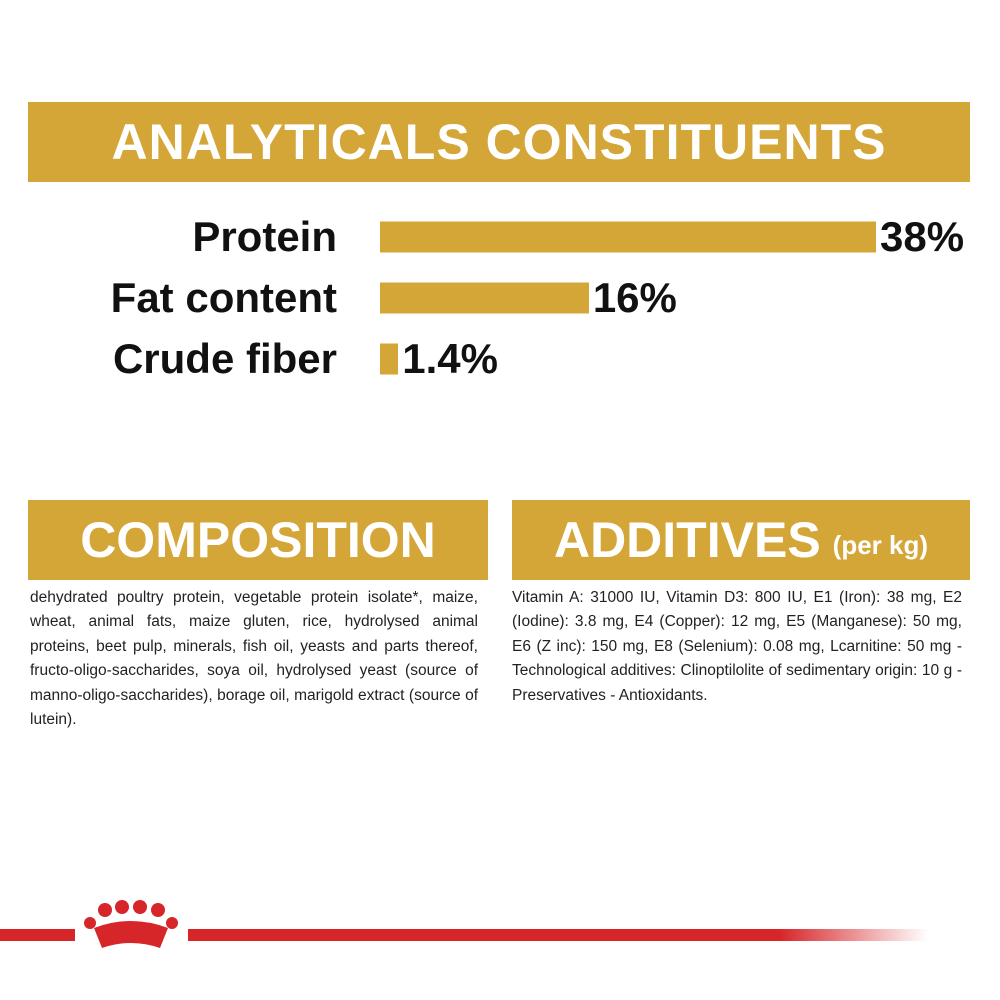 This screenshot has height=1000, width=1000. Describe the element at coordinates (131, 924) in the screenshot. I see `crown` at that location.